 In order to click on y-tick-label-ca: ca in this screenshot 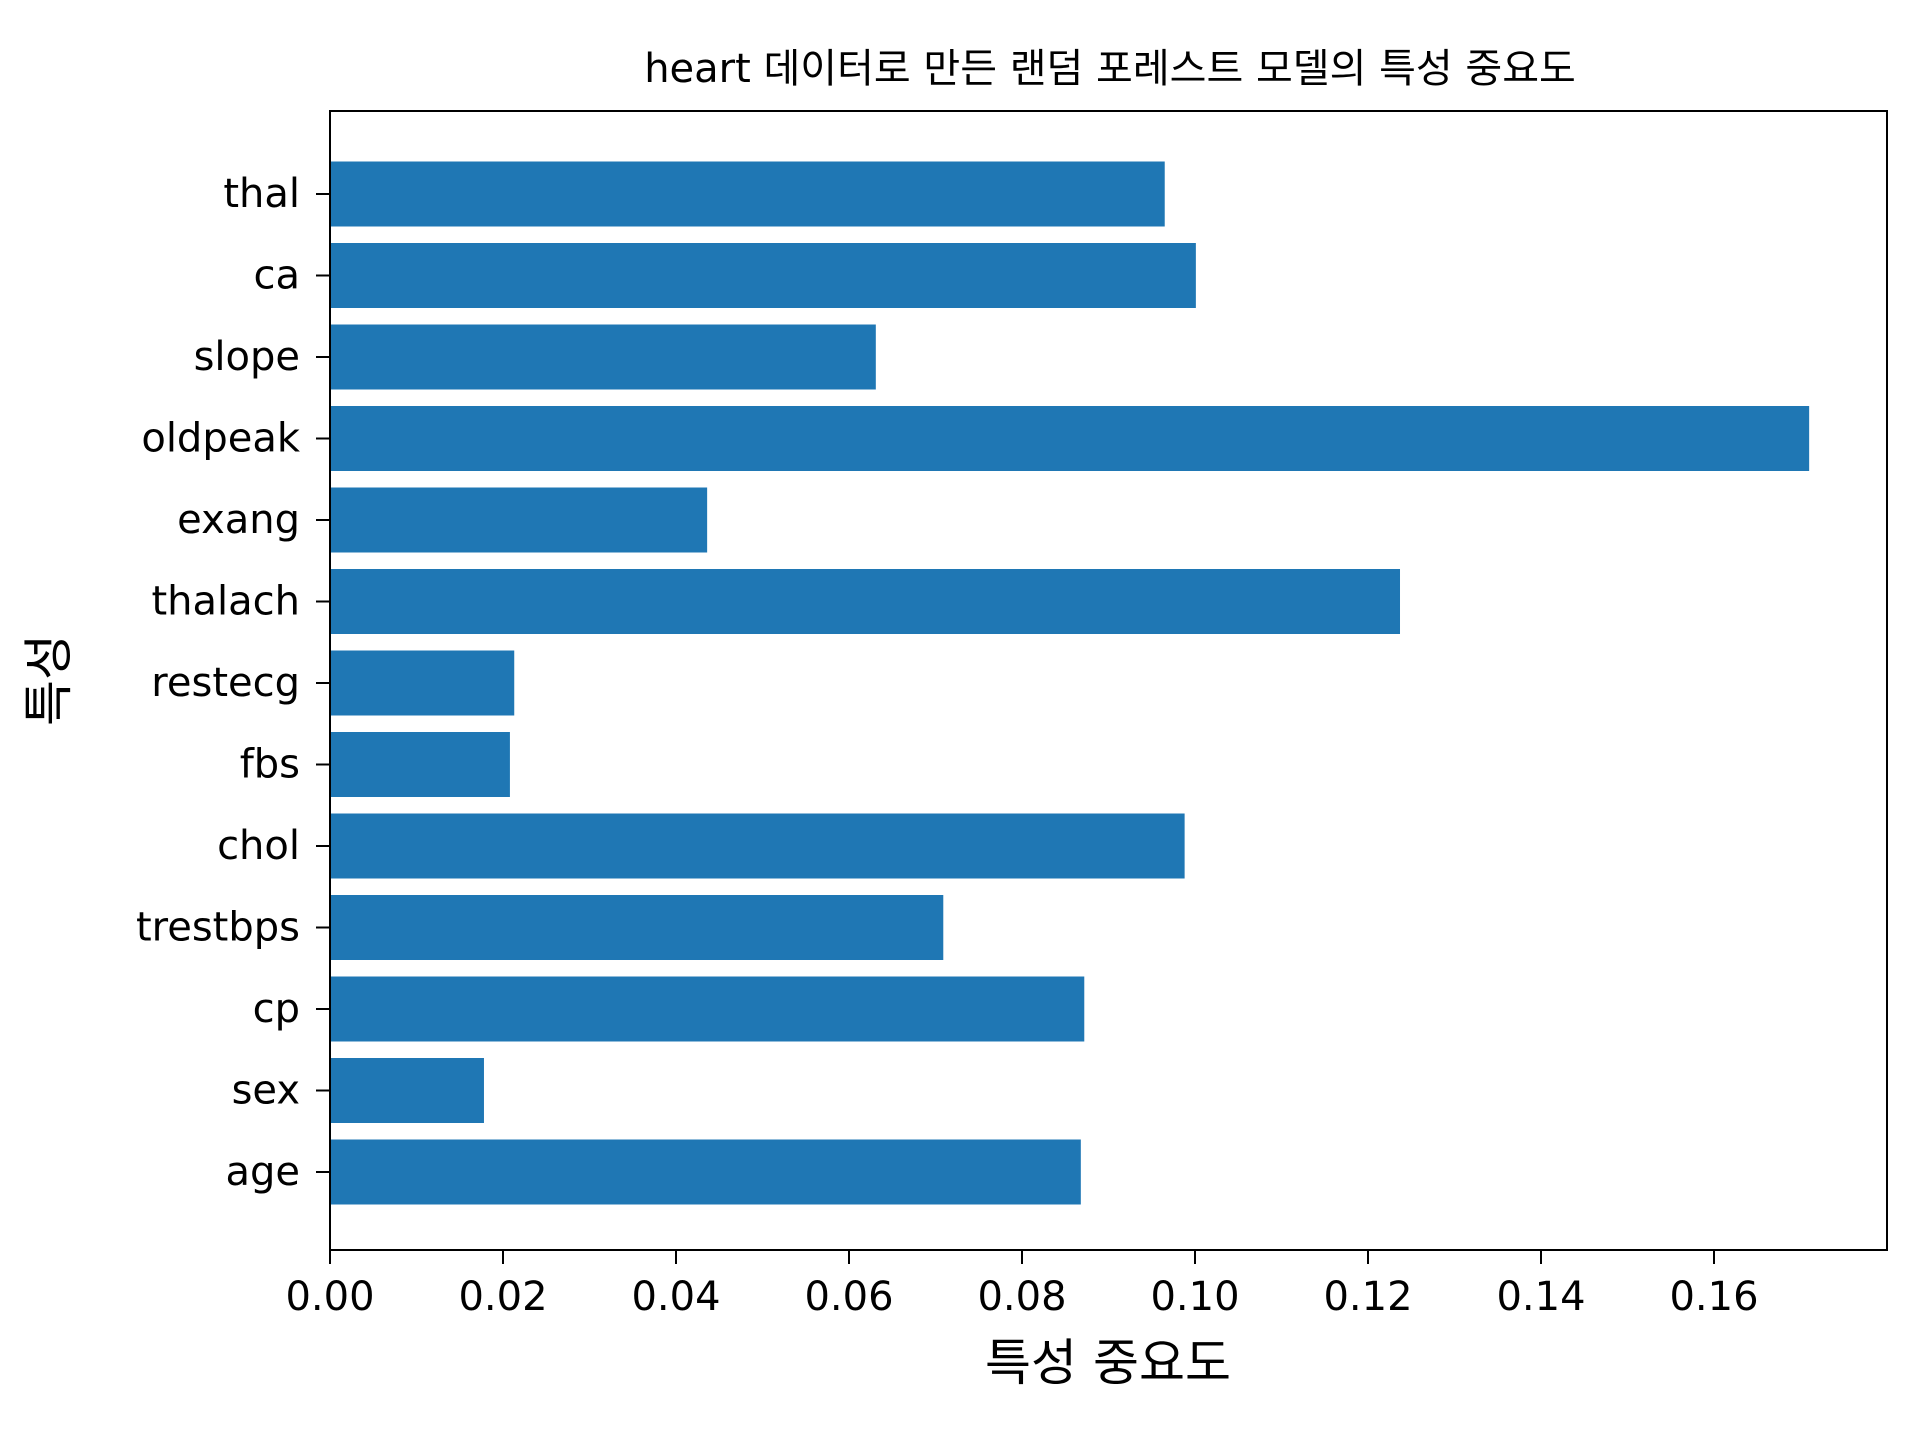, I will do `click(276, 276)`.